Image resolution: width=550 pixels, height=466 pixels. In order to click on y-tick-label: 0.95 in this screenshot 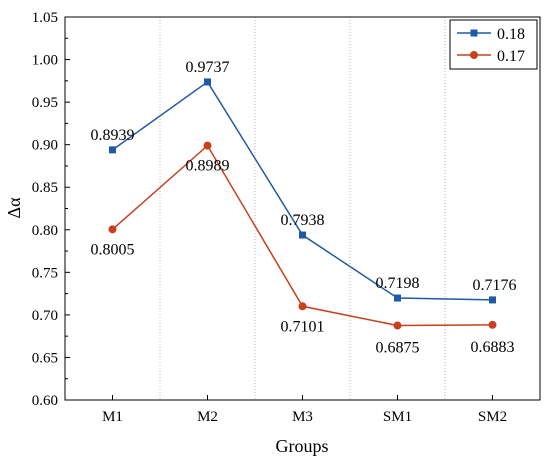, I will do `click(45, 103)`.